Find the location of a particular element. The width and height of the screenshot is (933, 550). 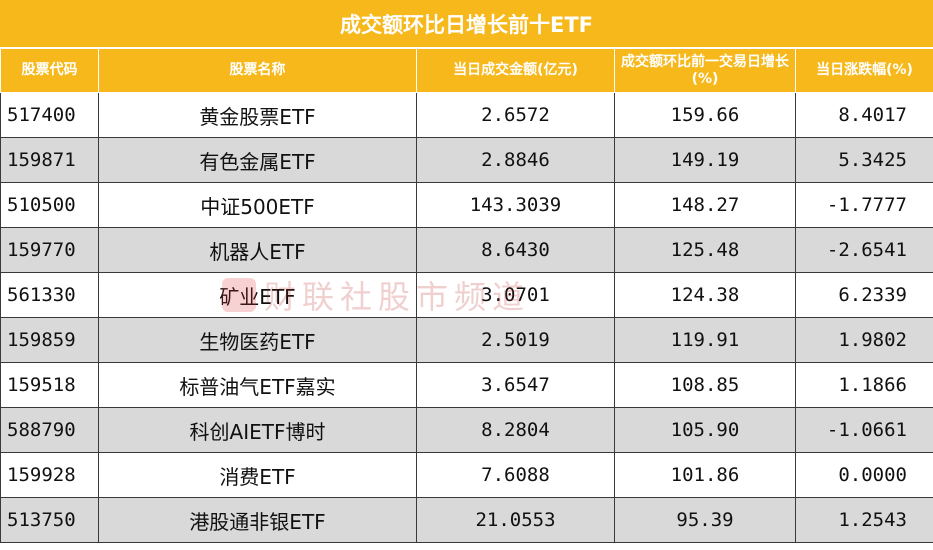

table-row: 513750 港股通非银ETF 21.0553 95.39 1.2543 is located at coordinates (466, 520).